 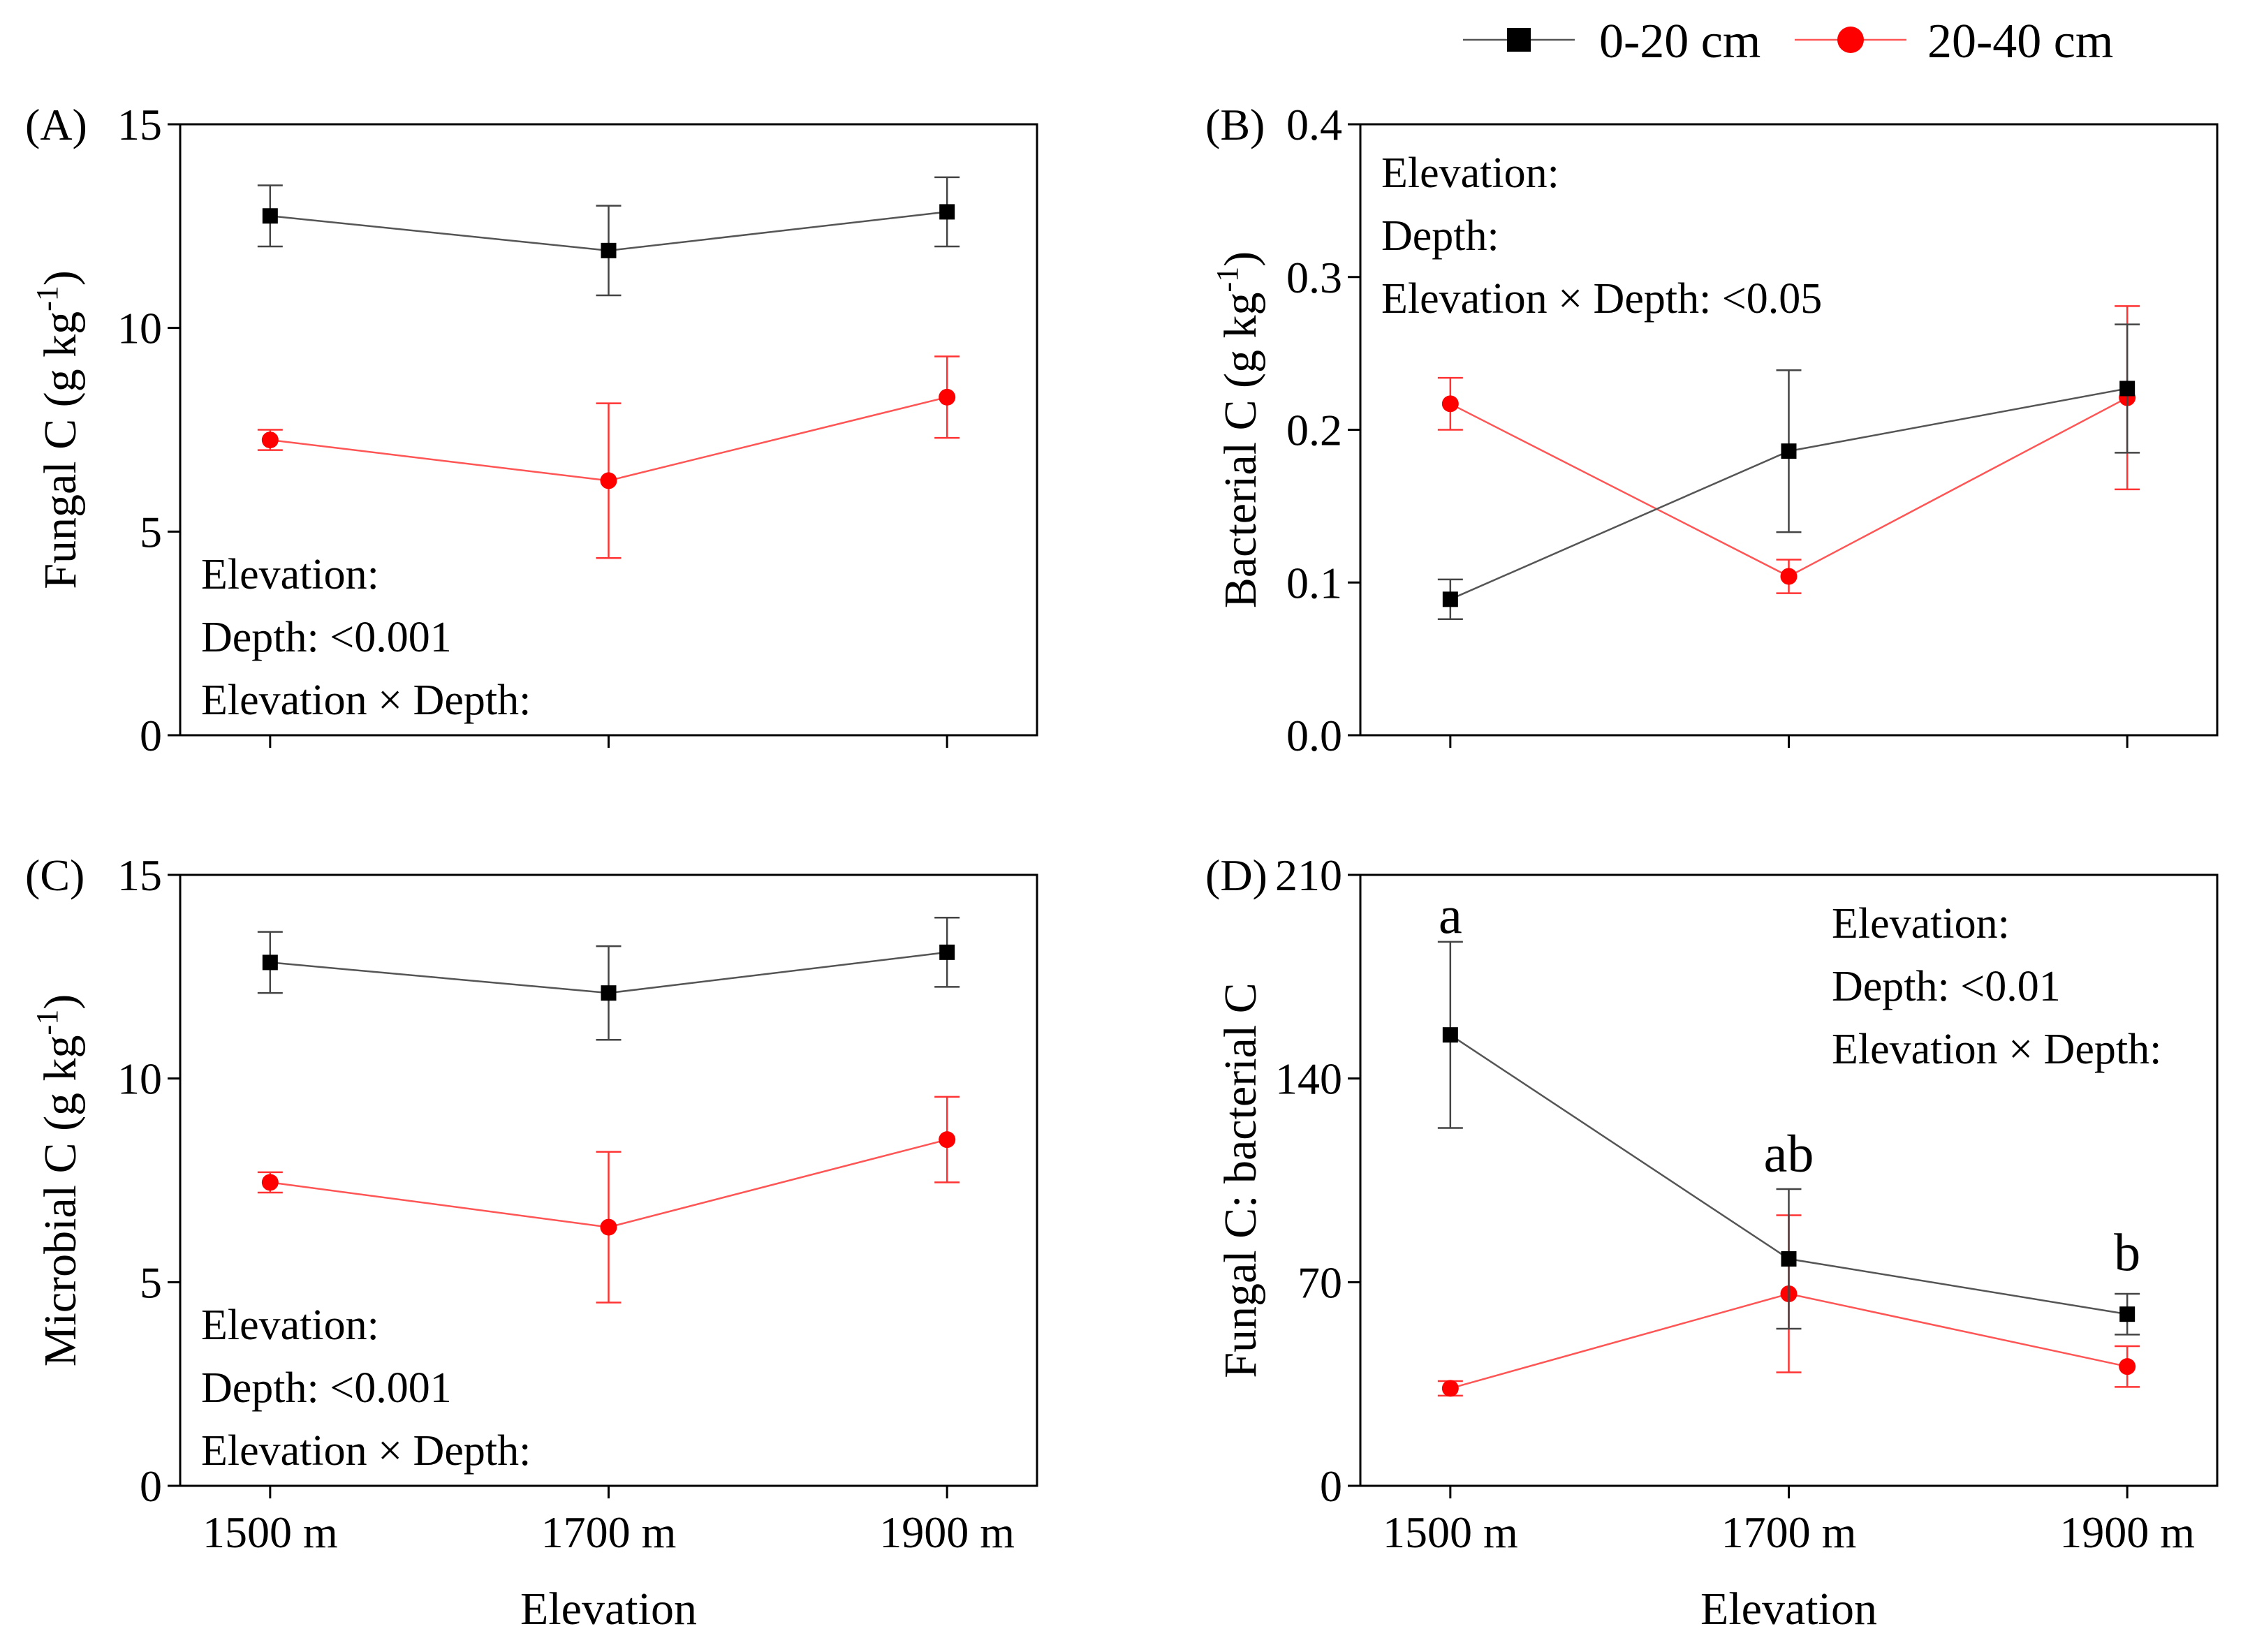 I want to click on significance-letter: ab, so click(x=1789, y=1154).